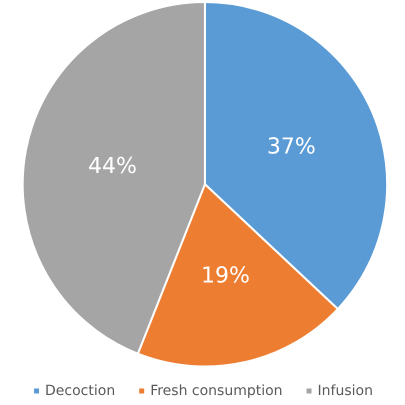 The height and width of the screenshot is (405, 405). I want to click on data-label: 19%, so click(225, 276).